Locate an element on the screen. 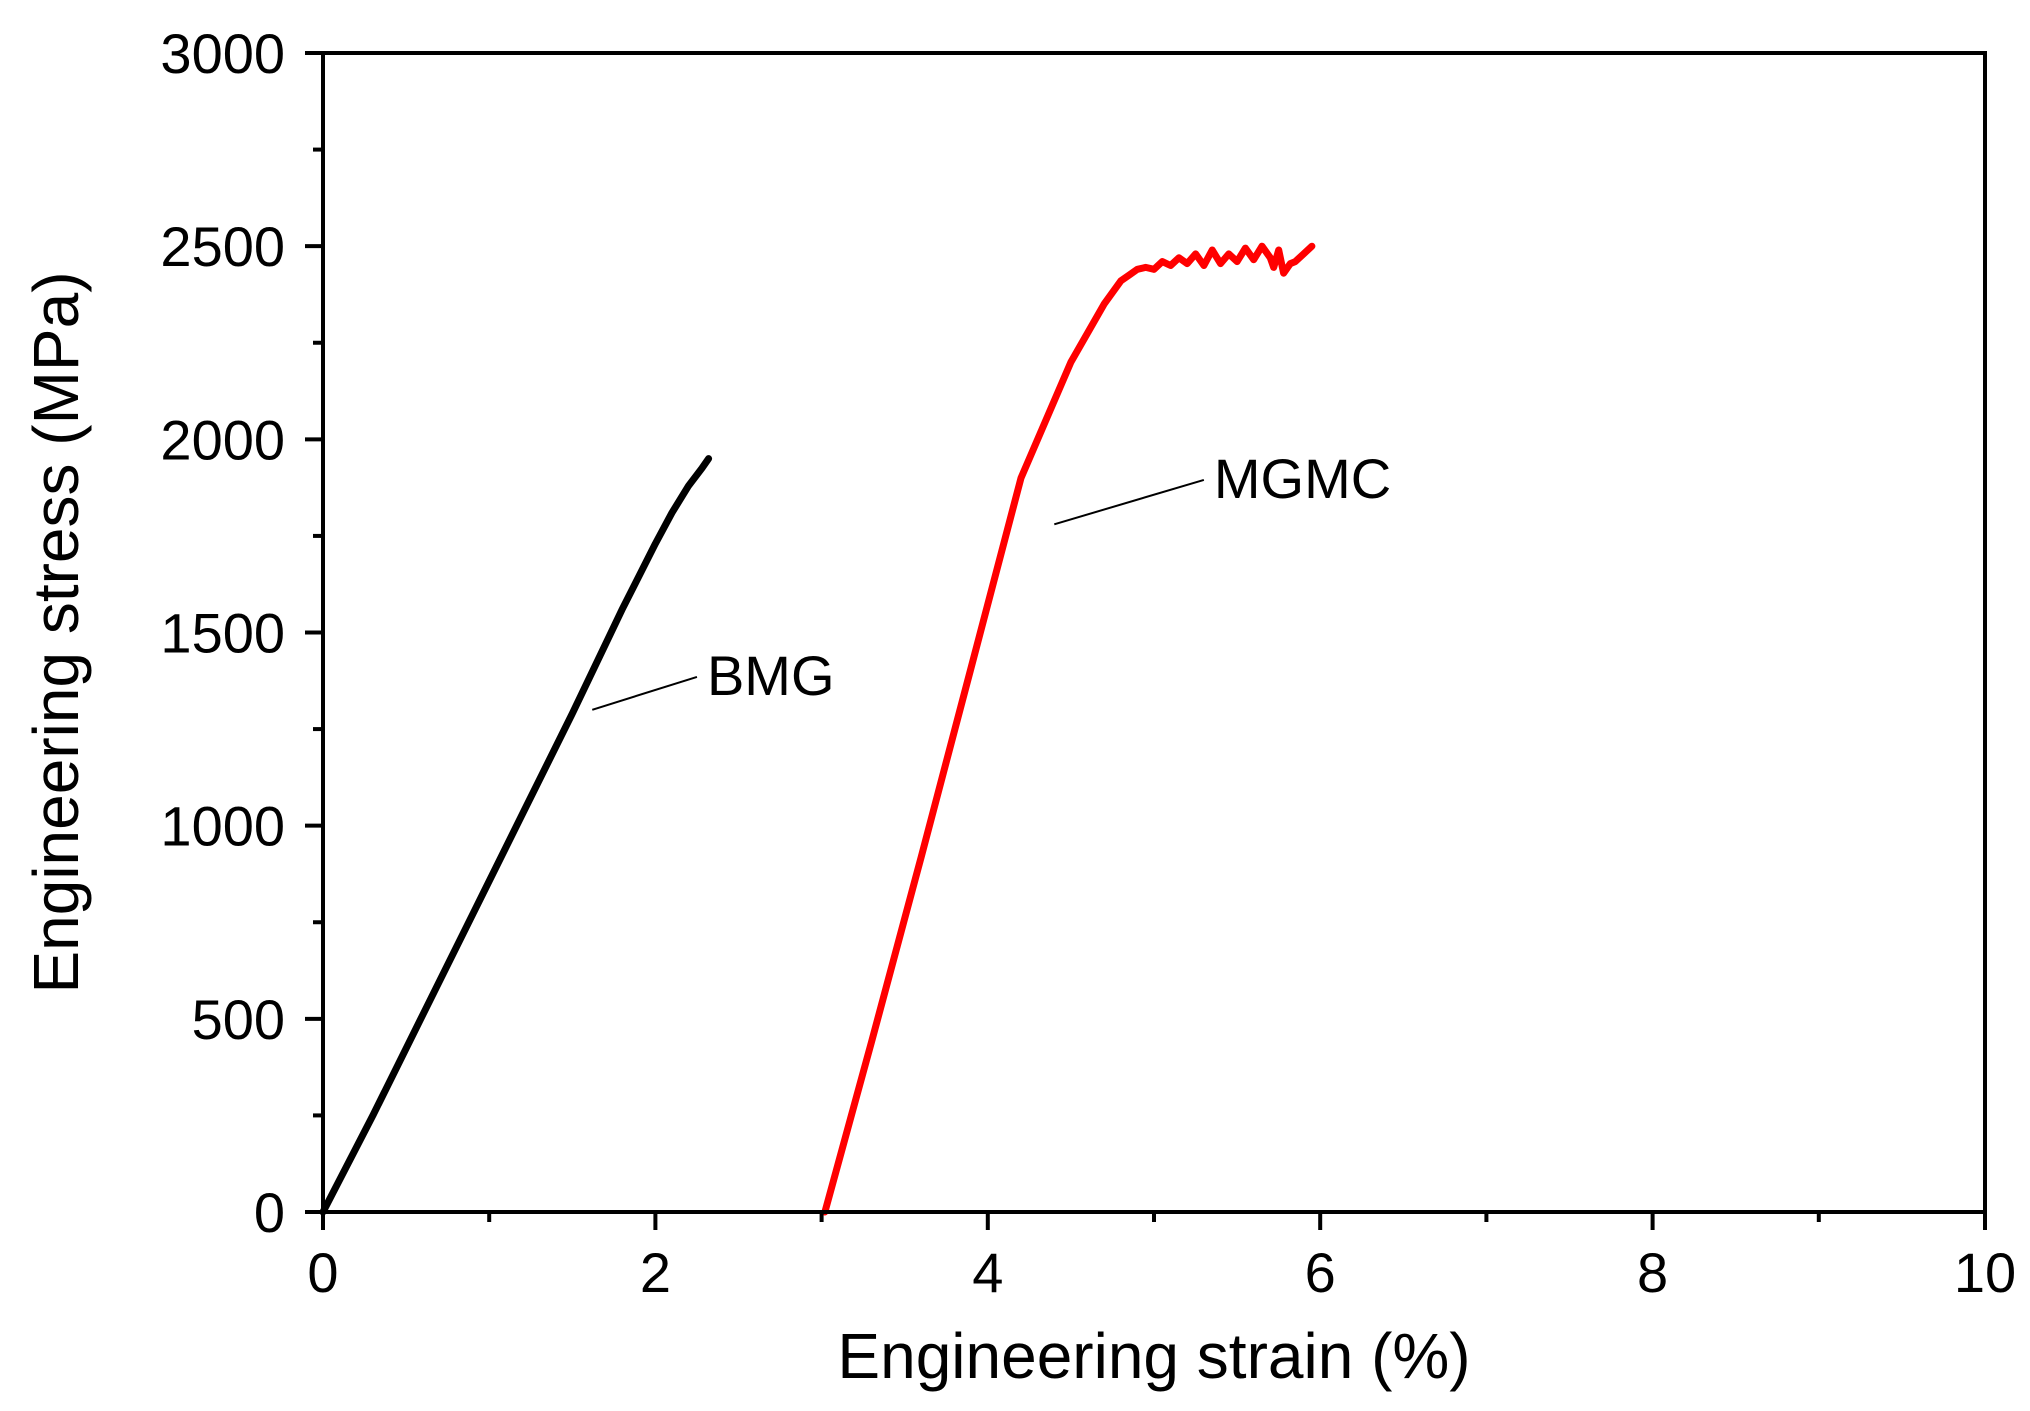 The height and width of the screenshot is (1411, 2030). x-axis-title: Engineering strain (%) is located at coordinates (1153, 1356).